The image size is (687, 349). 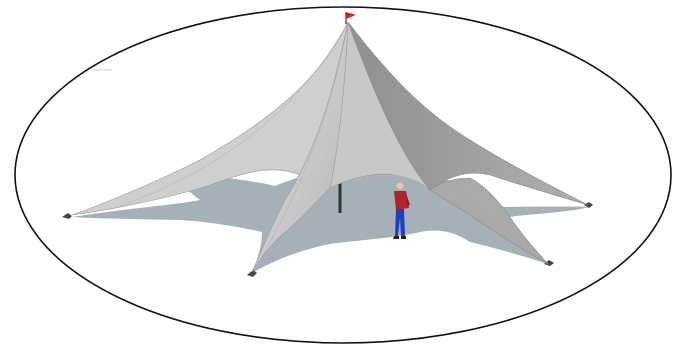 I want to click on flag, so click(x=350, y=18).